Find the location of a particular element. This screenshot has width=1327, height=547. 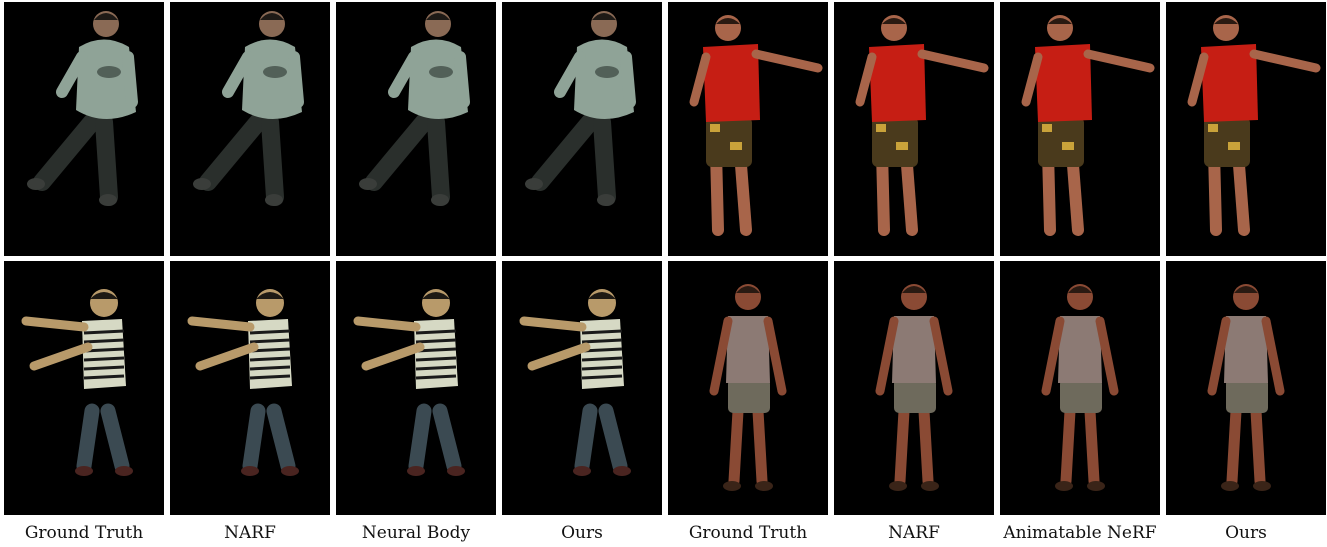

caption-ground-truth-1: Ground Truth is located at coordinates (84, 533).